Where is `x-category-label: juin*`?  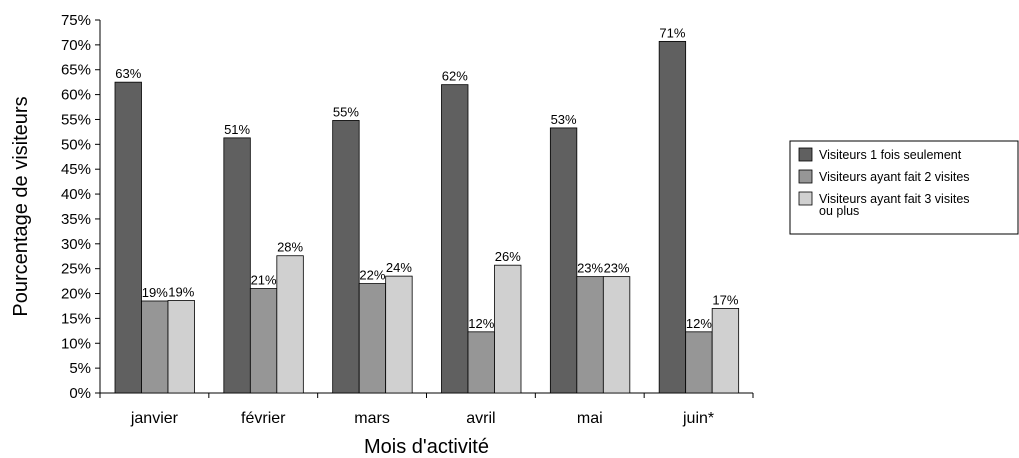 x-category-label: juin* is located at coordinates (698, 418).